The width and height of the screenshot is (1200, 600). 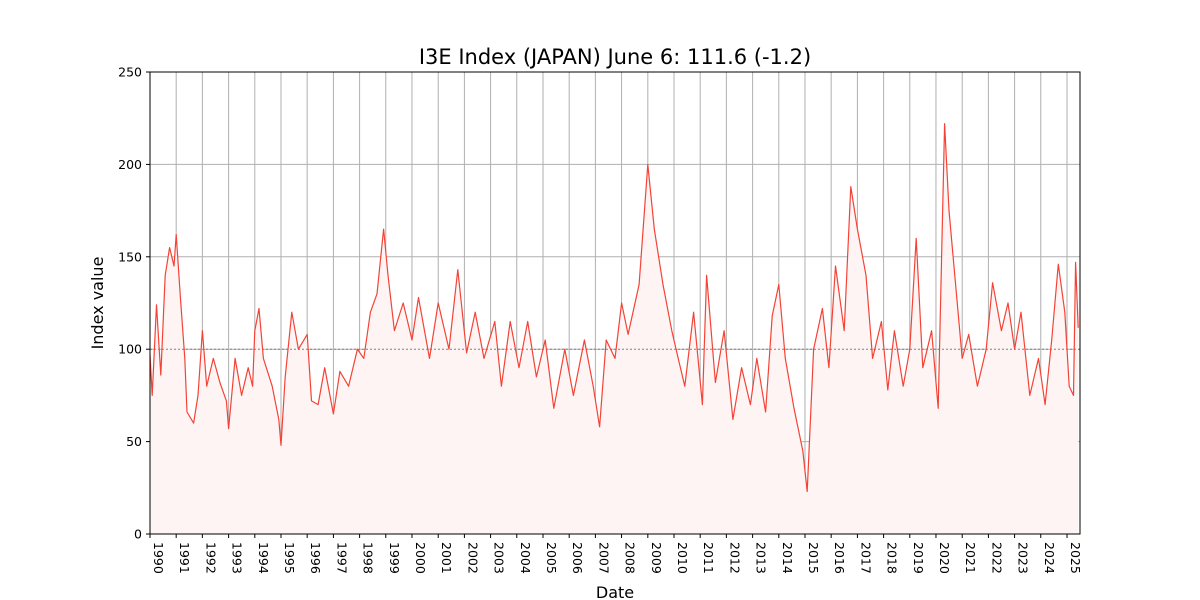 What do you see at coordinates (1023, 558) in the screenshot?
I see `x-tick-label: 2023` at bounding box center [1023, 558].